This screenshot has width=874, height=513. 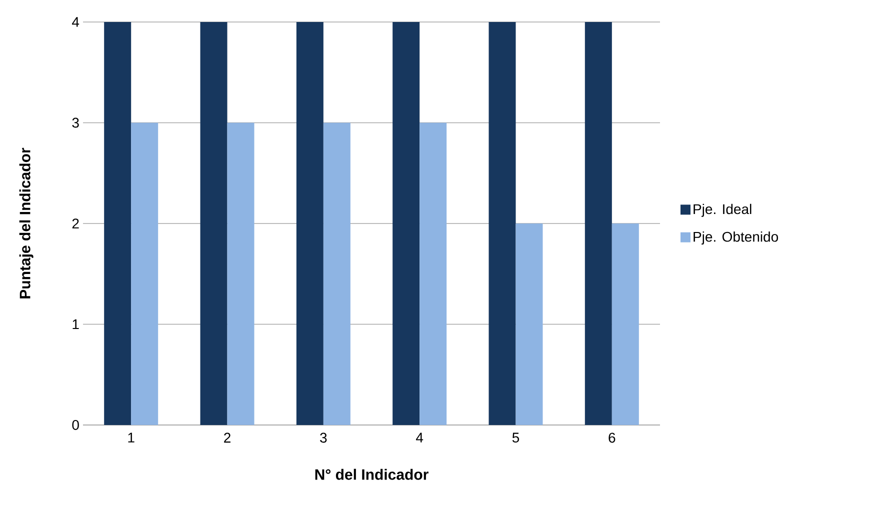 What do you see at coordinates (612, 437) in the screenshot?
I see `x-tick-label: 6` at bounding box center [612, 437].